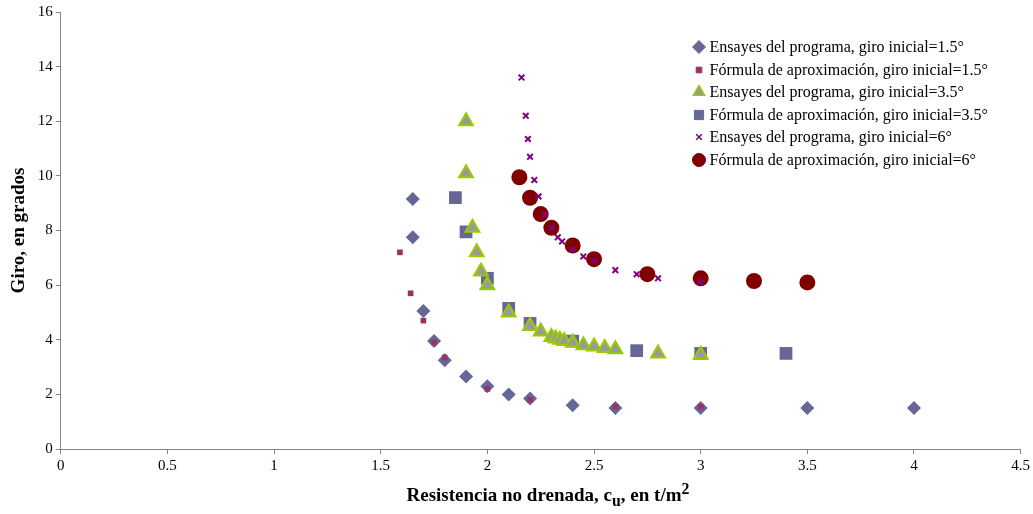  Describe the element at coordinates (487, 464) in the screenshot. I see `x-tick-label: 2` at that location.